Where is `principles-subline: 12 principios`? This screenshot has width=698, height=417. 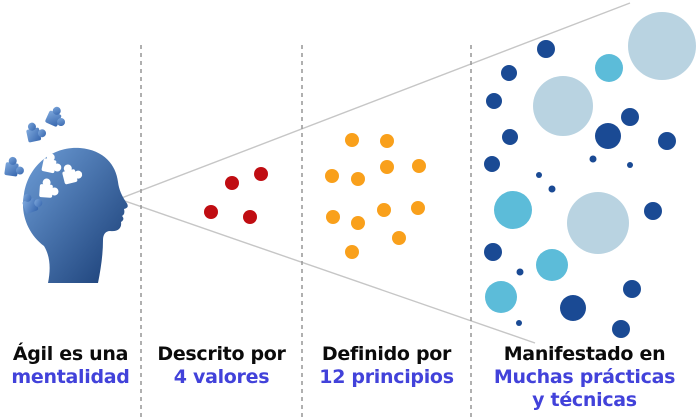 principles-subline: 12 principios is located at coordinates (386, 377).